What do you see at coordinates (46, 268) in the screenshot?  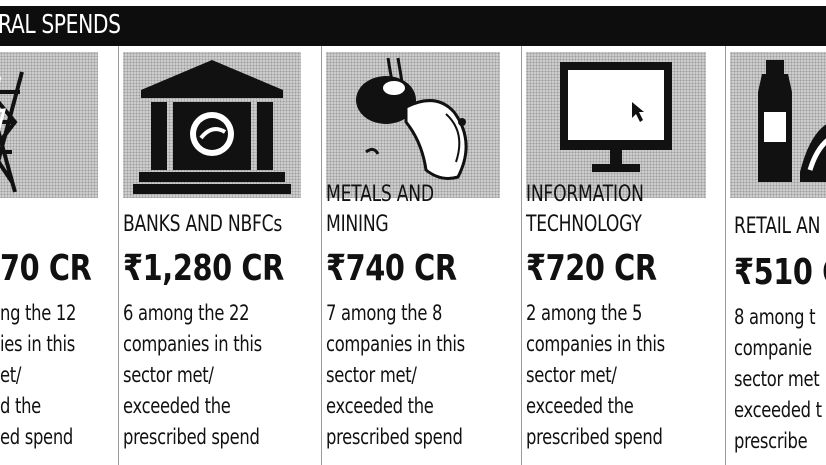 I see `spend-amount: 70 CR` at bounding box center [46, 268].